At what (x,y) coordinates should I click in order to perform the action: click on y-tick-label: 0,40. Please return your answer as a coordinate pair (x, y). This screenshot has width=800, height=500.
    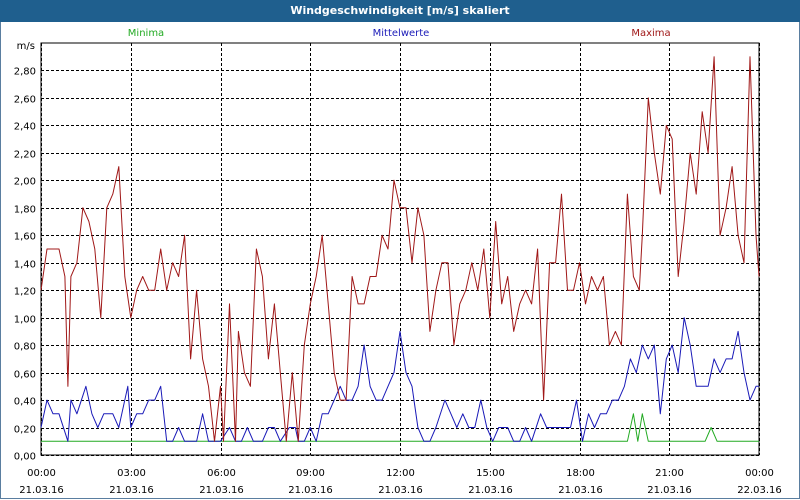
    Looking at the image, I should click on (25, 402).